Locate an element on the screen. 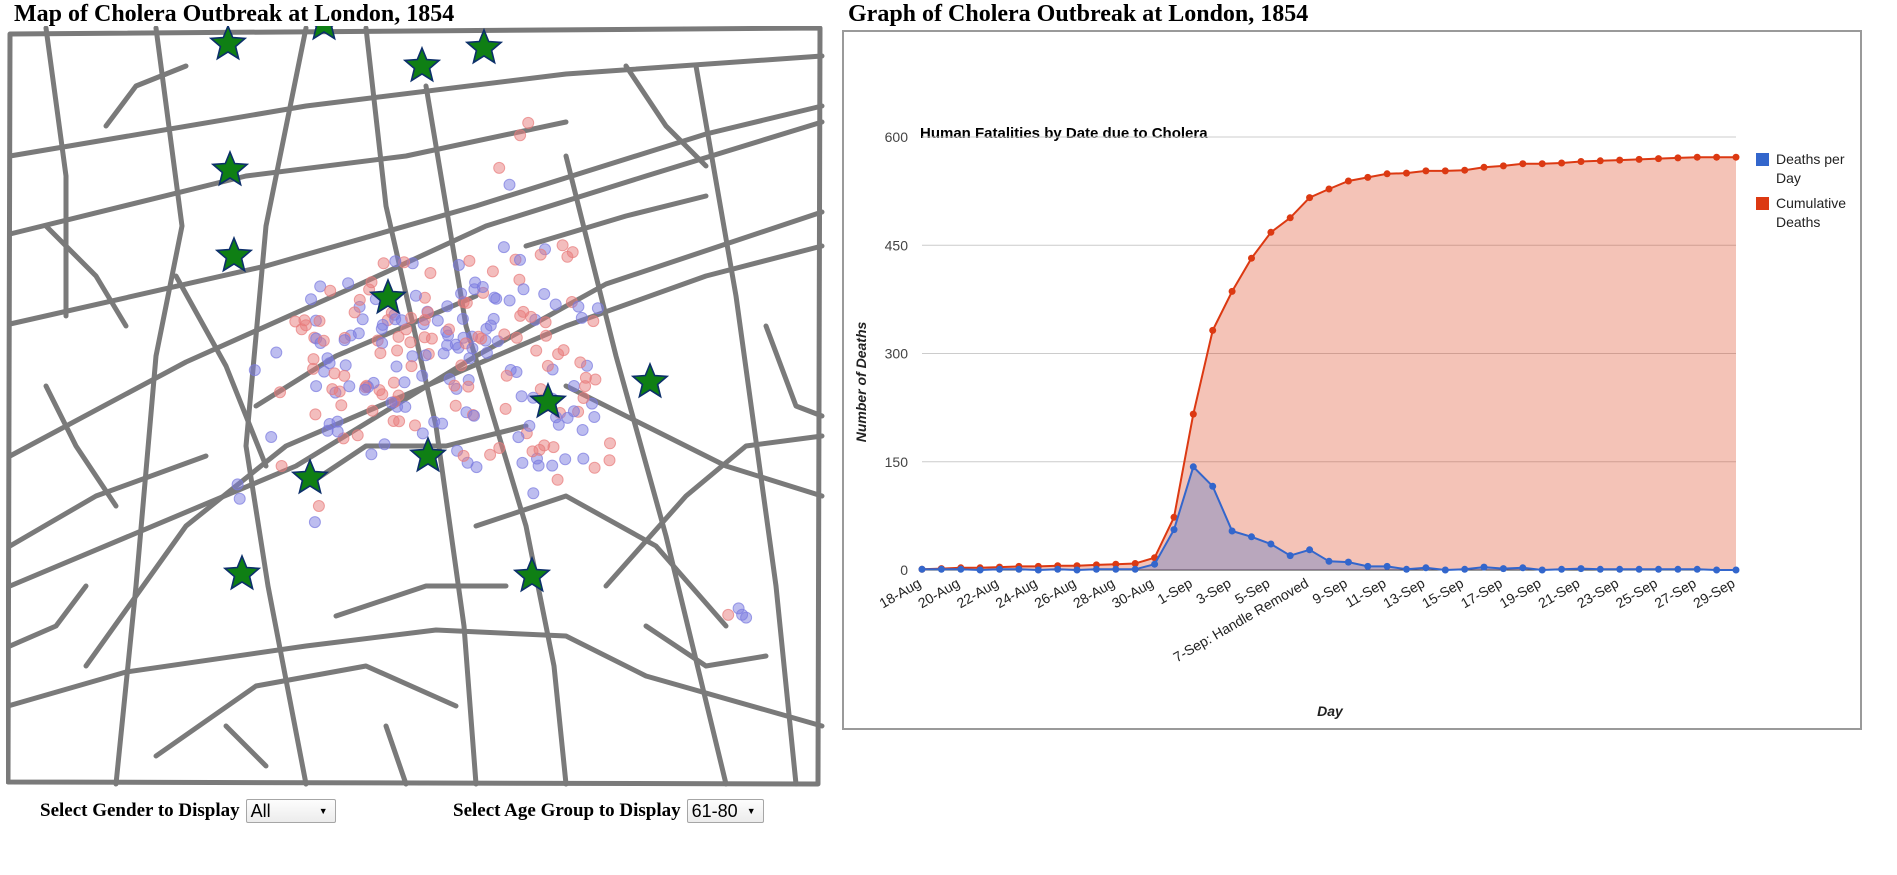 This screenshot has width=1897, height=875. y-axis-label: Number of Deaths is located at coordinates (861, 382).